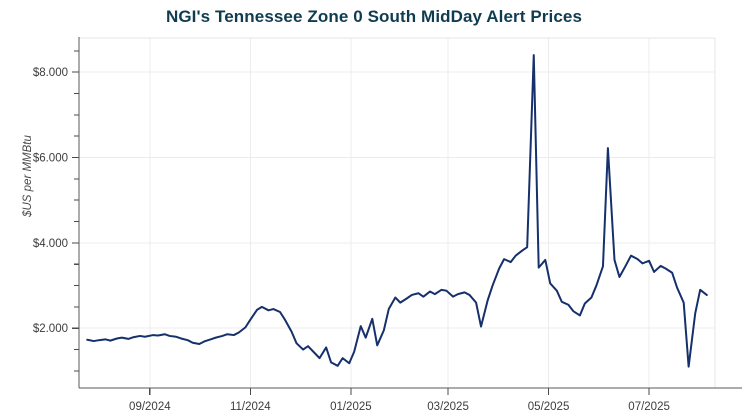 This screenshot has height=418, width=748. I want to click on svg-text: 11/2024, so click(250, 407).